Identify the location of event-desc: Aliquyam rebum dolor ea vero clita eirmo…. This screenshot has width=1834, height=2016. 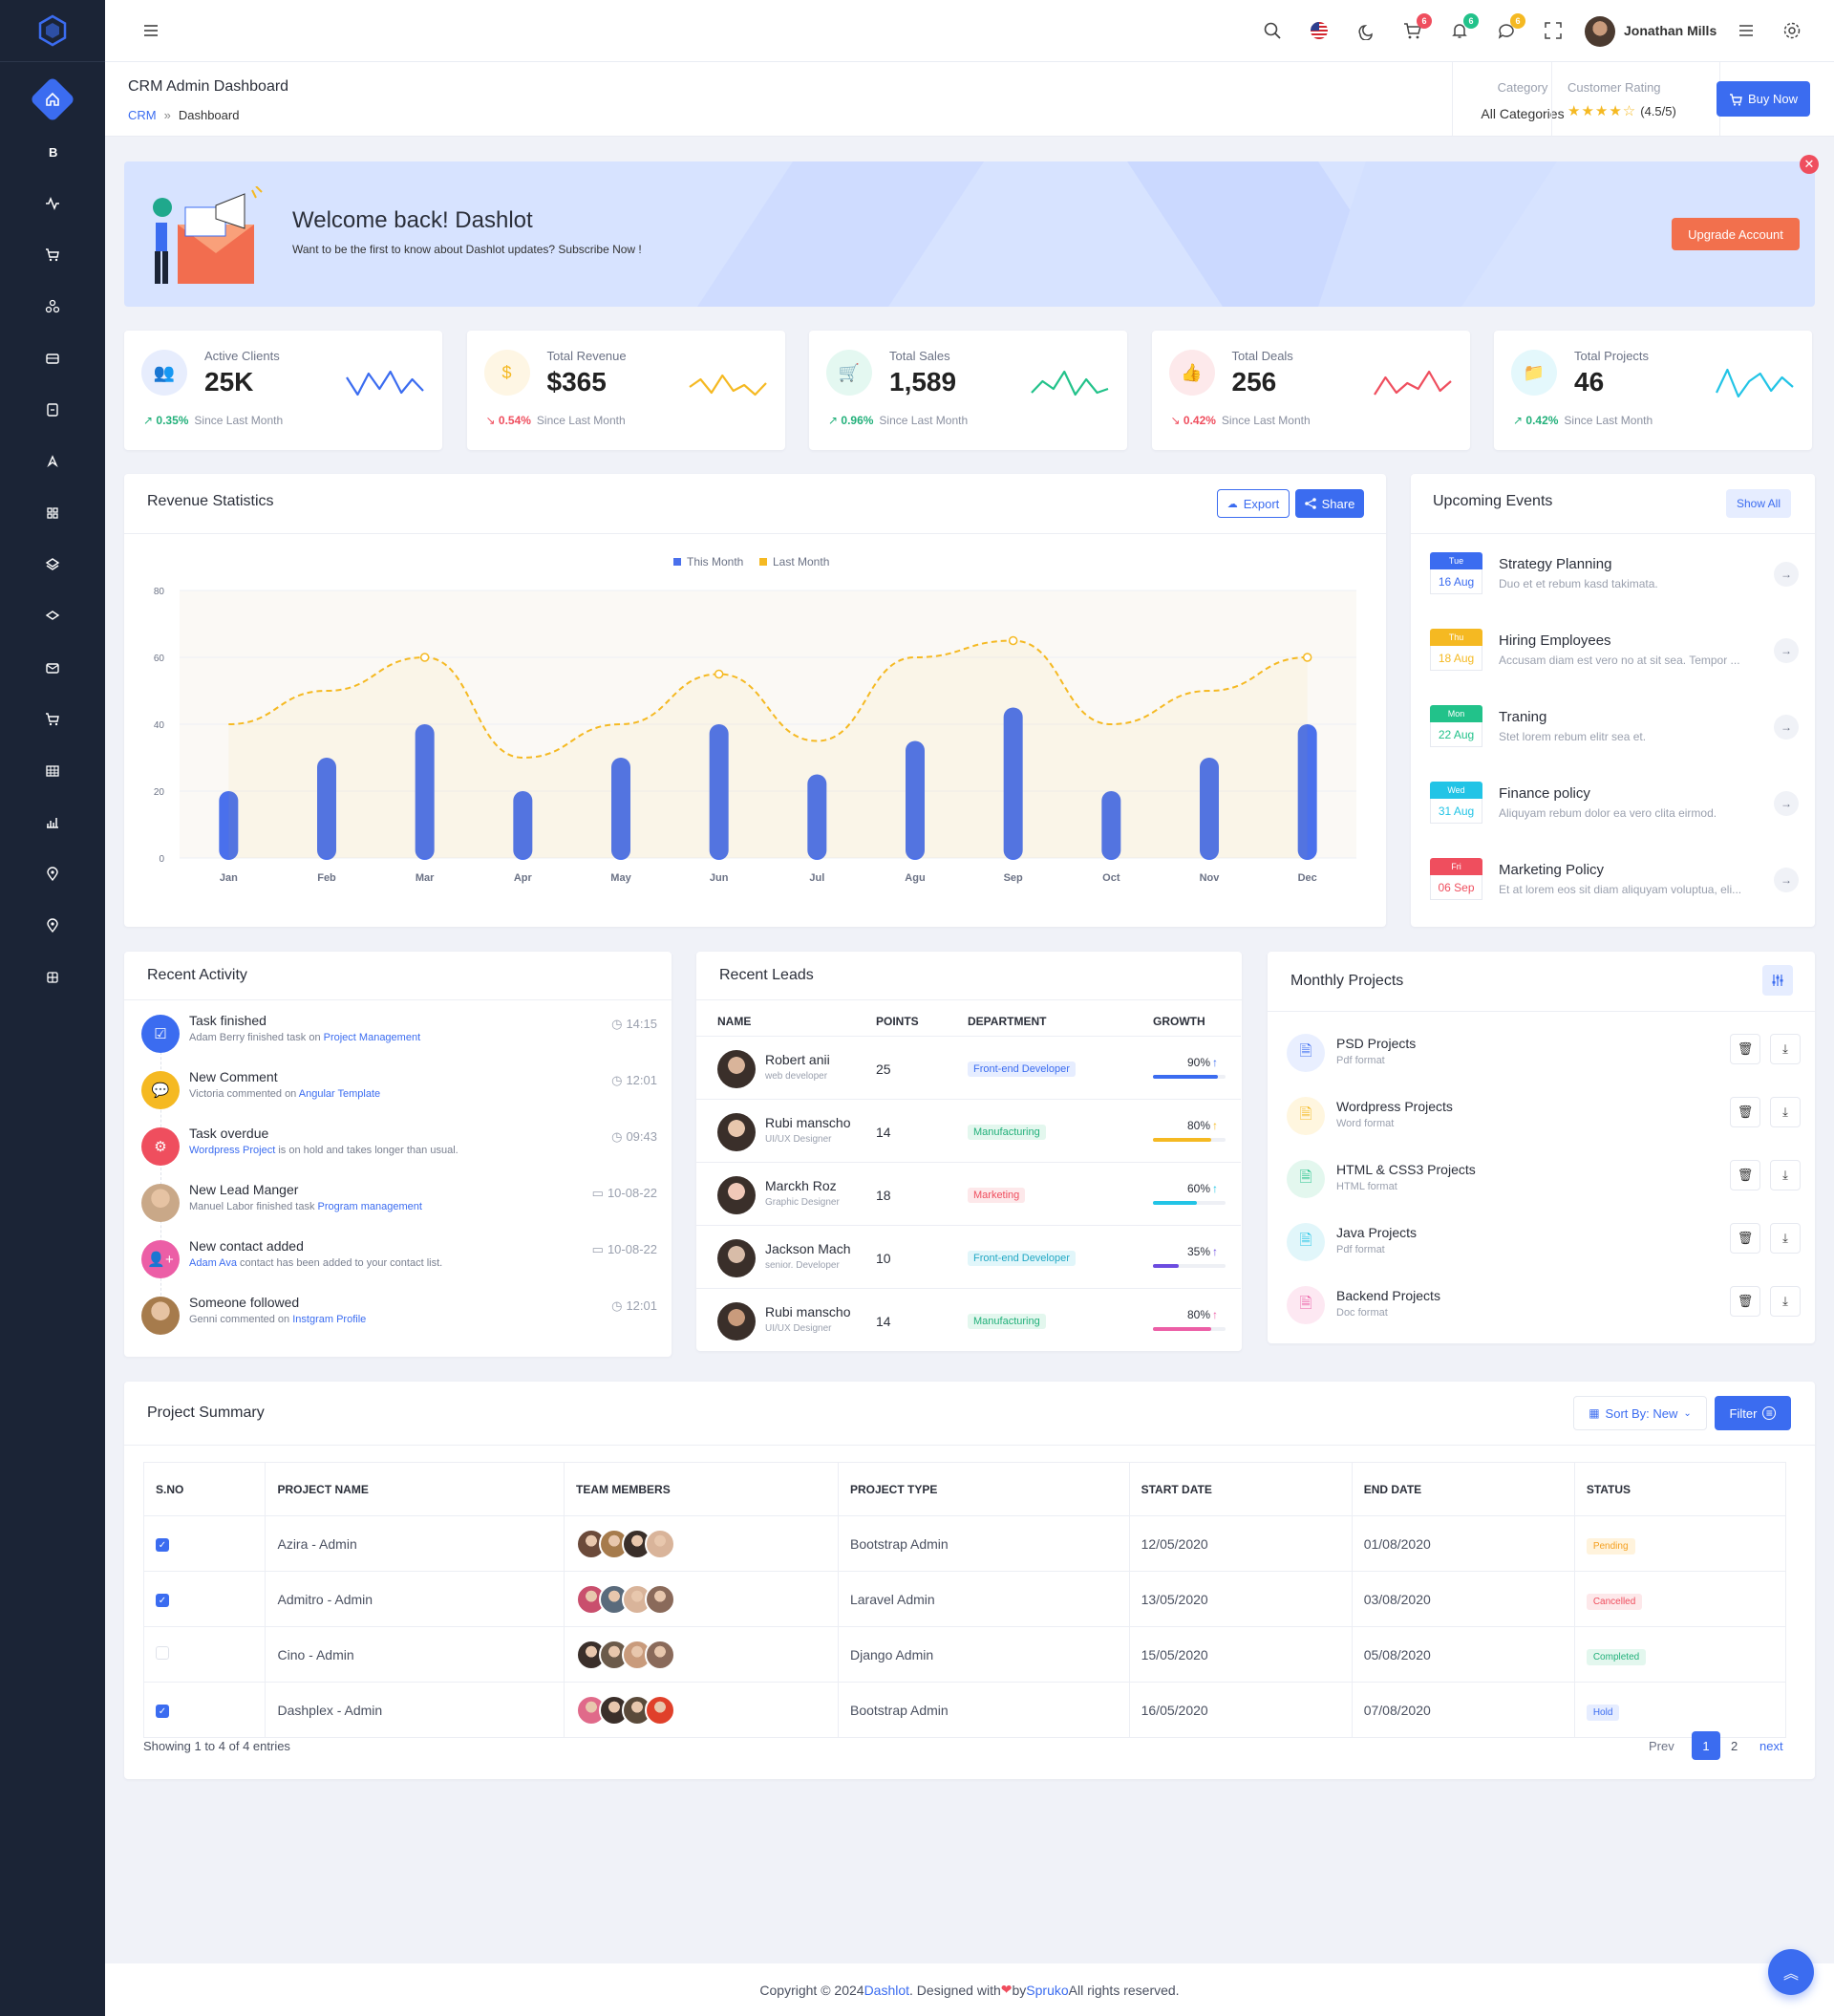
(1608, 813).